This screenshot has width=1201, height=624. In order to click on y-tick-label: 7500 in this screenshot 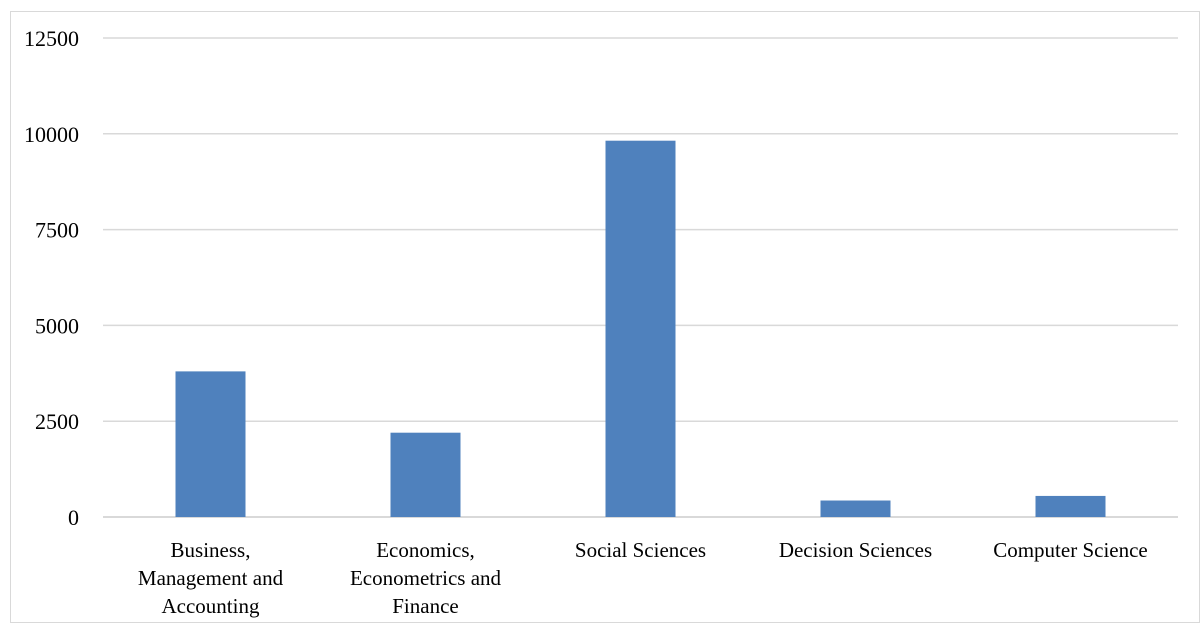, I will do `click(57, 230)`.